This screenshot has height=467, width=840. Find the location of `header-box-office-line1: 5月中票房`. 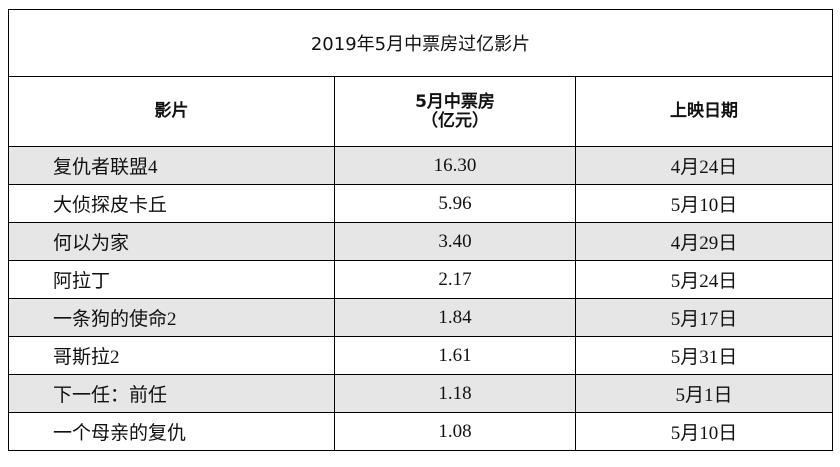

header-box-office-line1: 5月中票房 is located at coordinates (455, 101).